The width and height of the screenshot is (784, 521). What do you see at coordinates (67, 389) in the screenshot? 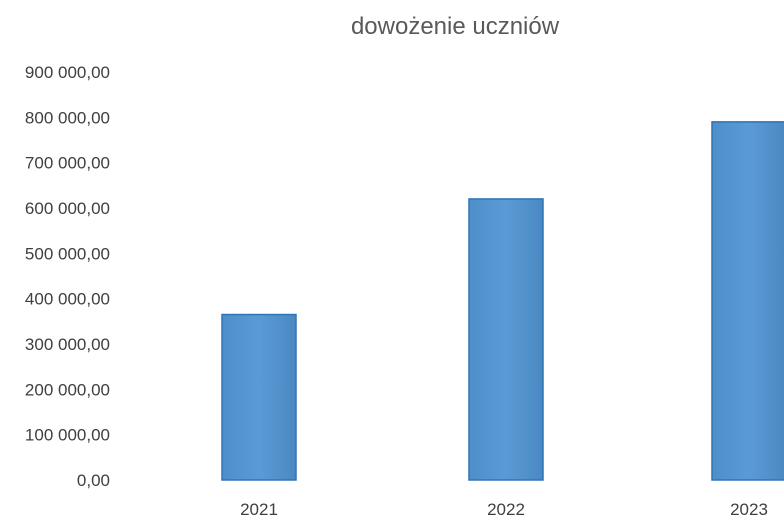
I see `y-tick-label: 200 000,00` at bounding box center [67, 389].